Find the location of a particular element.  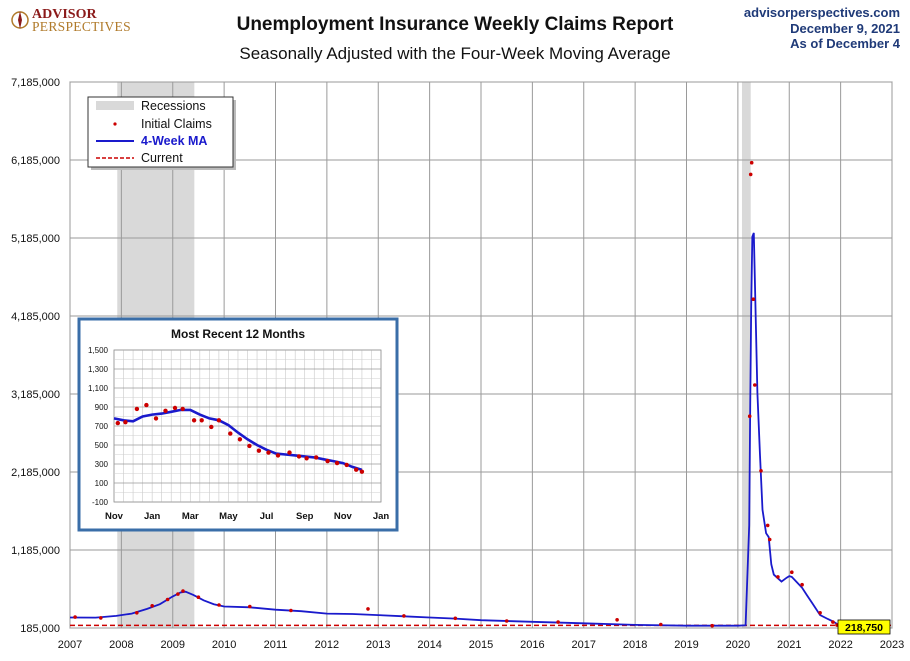

x-tick-2022: 2022 is located at coordinates (840, 645).